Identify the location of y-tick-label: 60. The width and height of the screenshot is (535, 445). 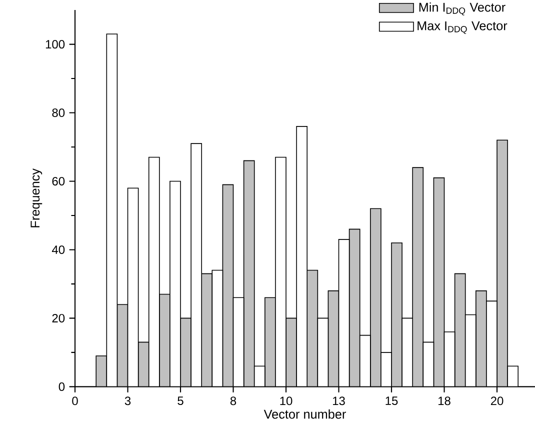
(58, 181).